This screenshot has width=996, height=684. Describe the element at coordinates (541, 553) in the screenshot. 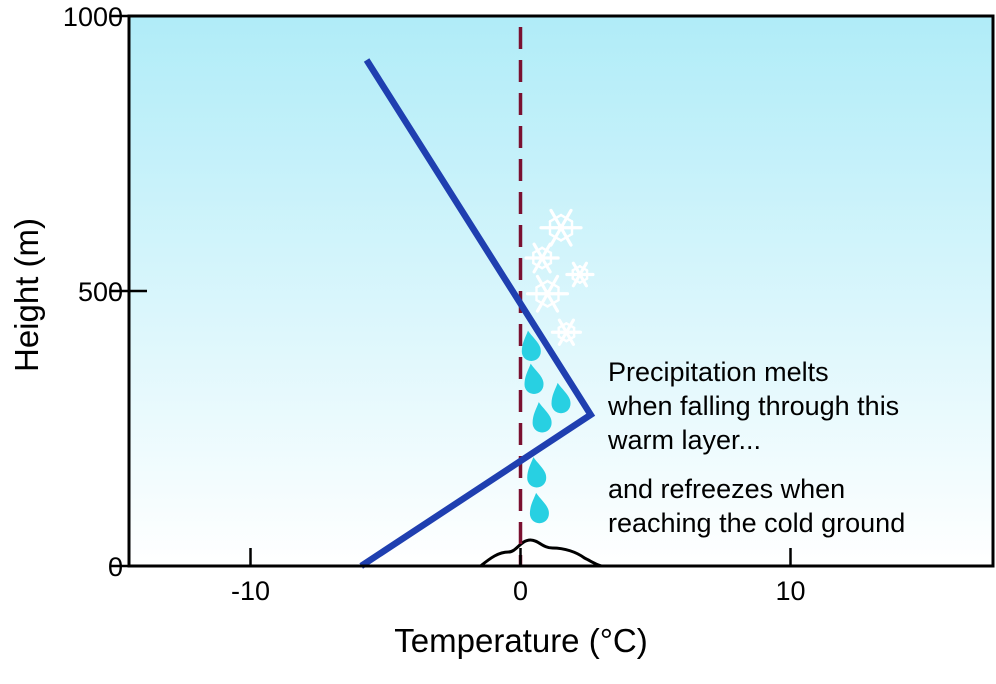

I see `ground-terrain` at that location.